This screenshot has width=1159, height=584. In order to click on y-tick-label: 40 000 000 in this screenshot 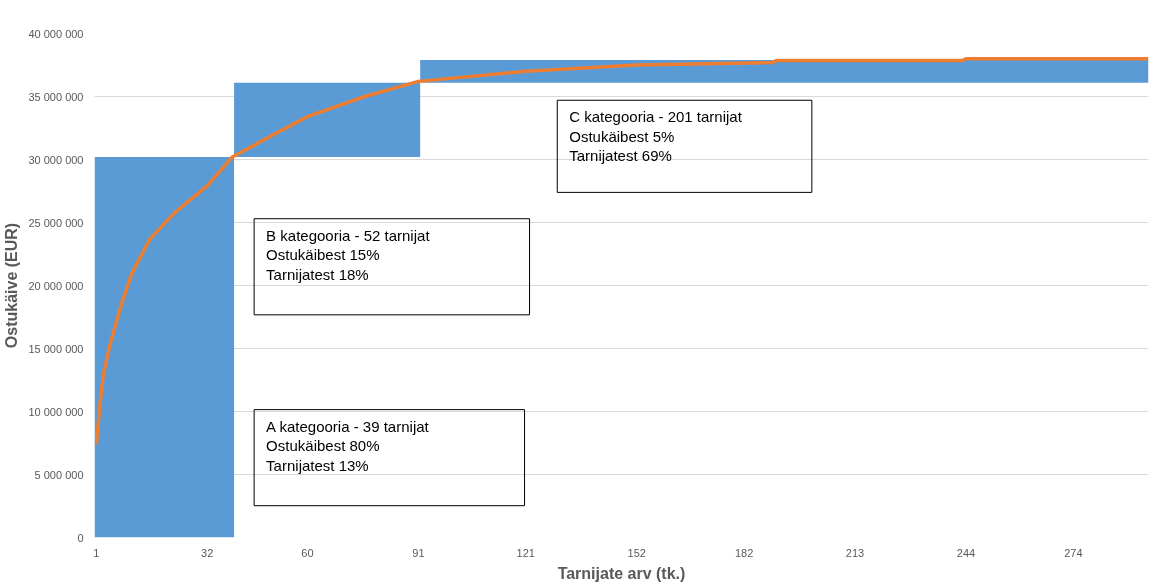, I will do `click(56, 33)`.